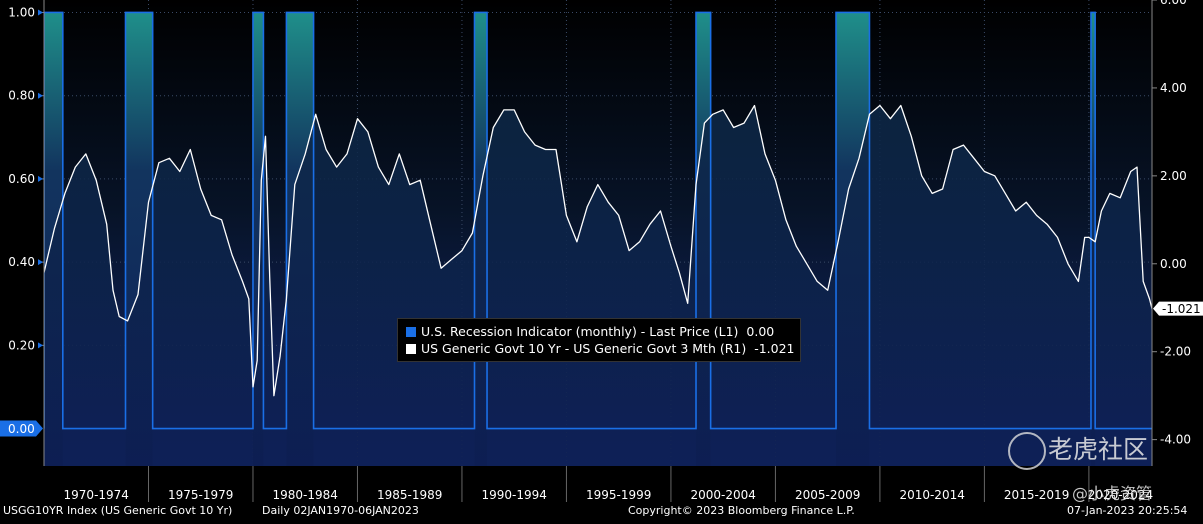  What do you see at coordinates (722, 495) in the screenshot?
I see `x-tick-label-6: 2000-2004` at bounding box center [722, 495].